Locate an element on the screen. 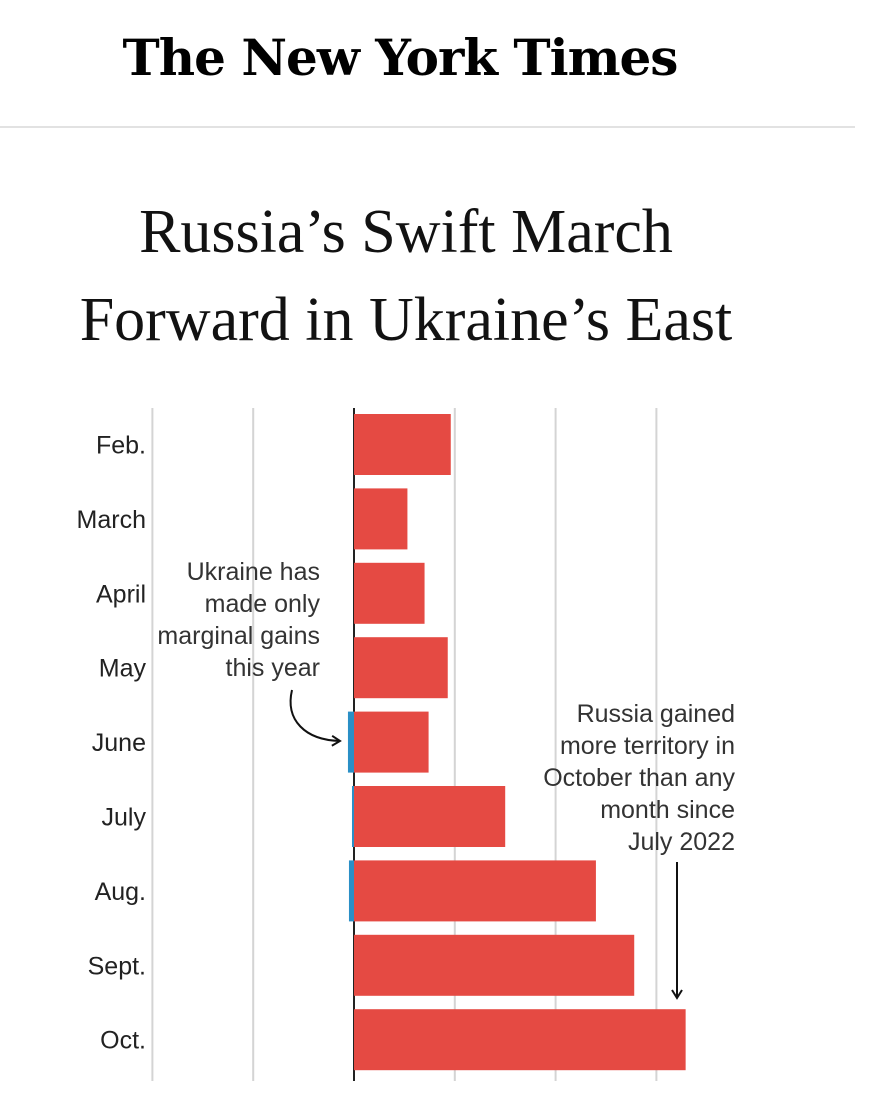 The height and width of the screenshot is (1104, 871). annotation-russia-line: October than any is located at coordinates (639, 778).